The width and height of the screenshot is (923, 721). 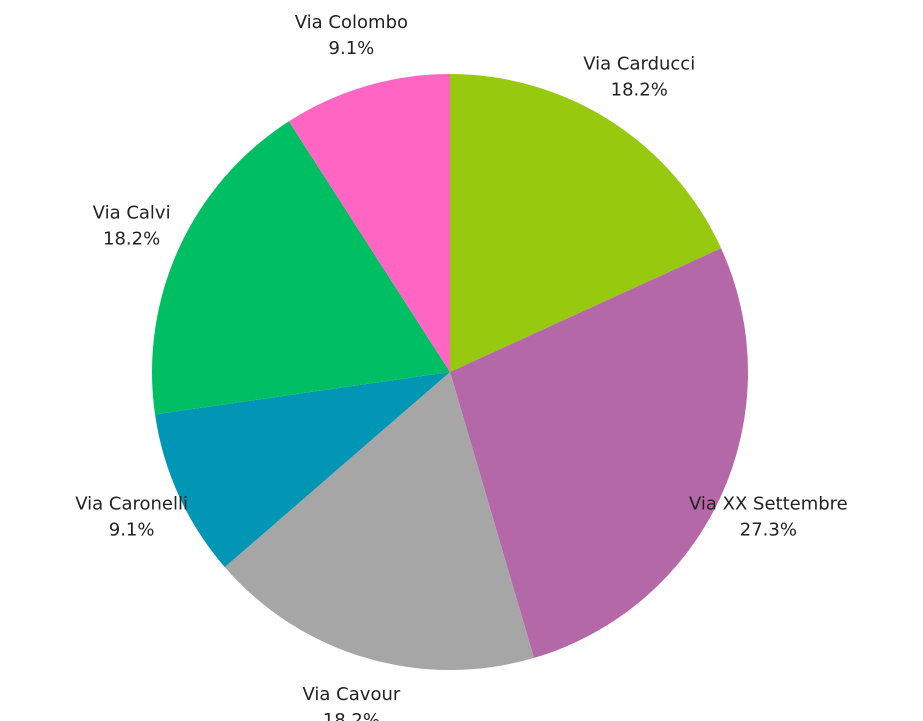 What do you see at coordinates (131, 503) in the screenshot?
I see `slice-label: Via Caronelli` at bounding box center [131, 503].